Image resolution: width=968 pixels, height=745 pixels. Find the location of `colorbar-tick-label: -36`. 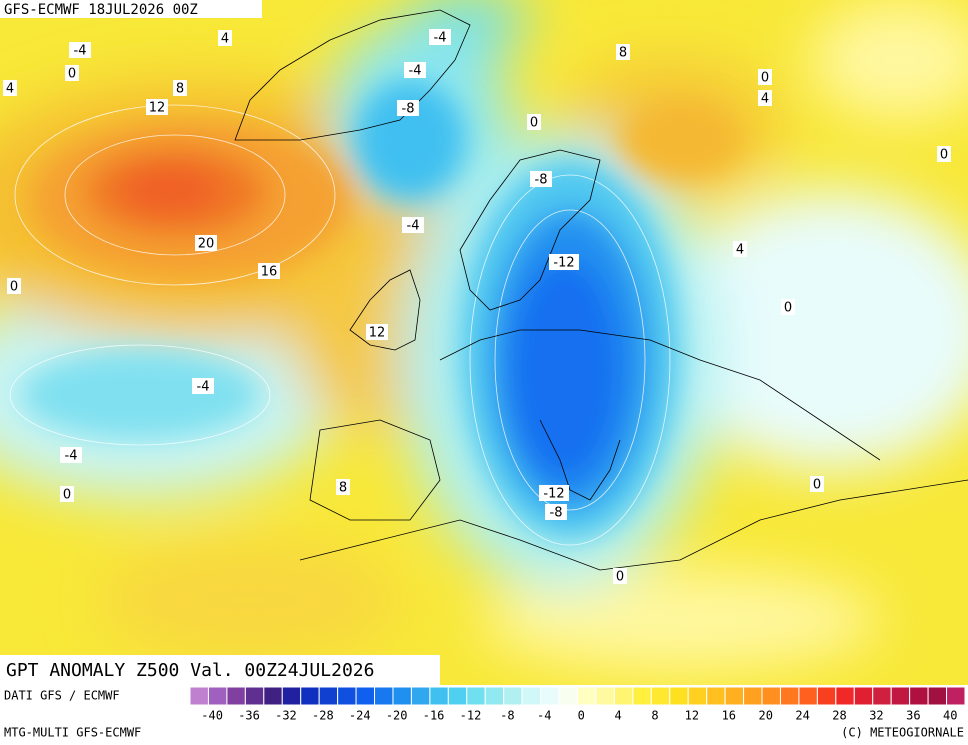

colorbar-tick-label: -36 is located at coordinates (249, 716).